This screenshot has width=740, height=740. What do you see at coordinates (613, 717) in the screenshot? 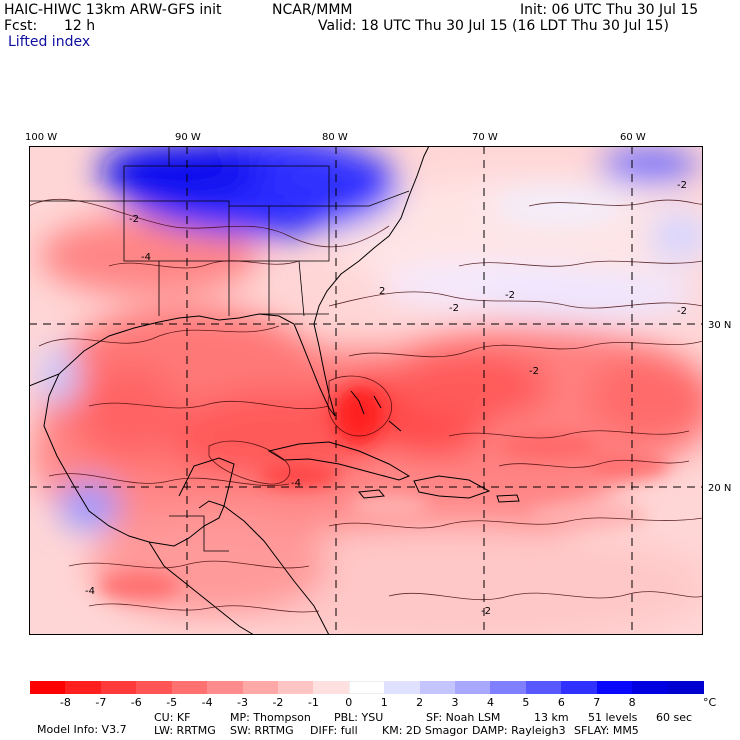
I see `levels: 51 levels` at bounding box center [613, 717].